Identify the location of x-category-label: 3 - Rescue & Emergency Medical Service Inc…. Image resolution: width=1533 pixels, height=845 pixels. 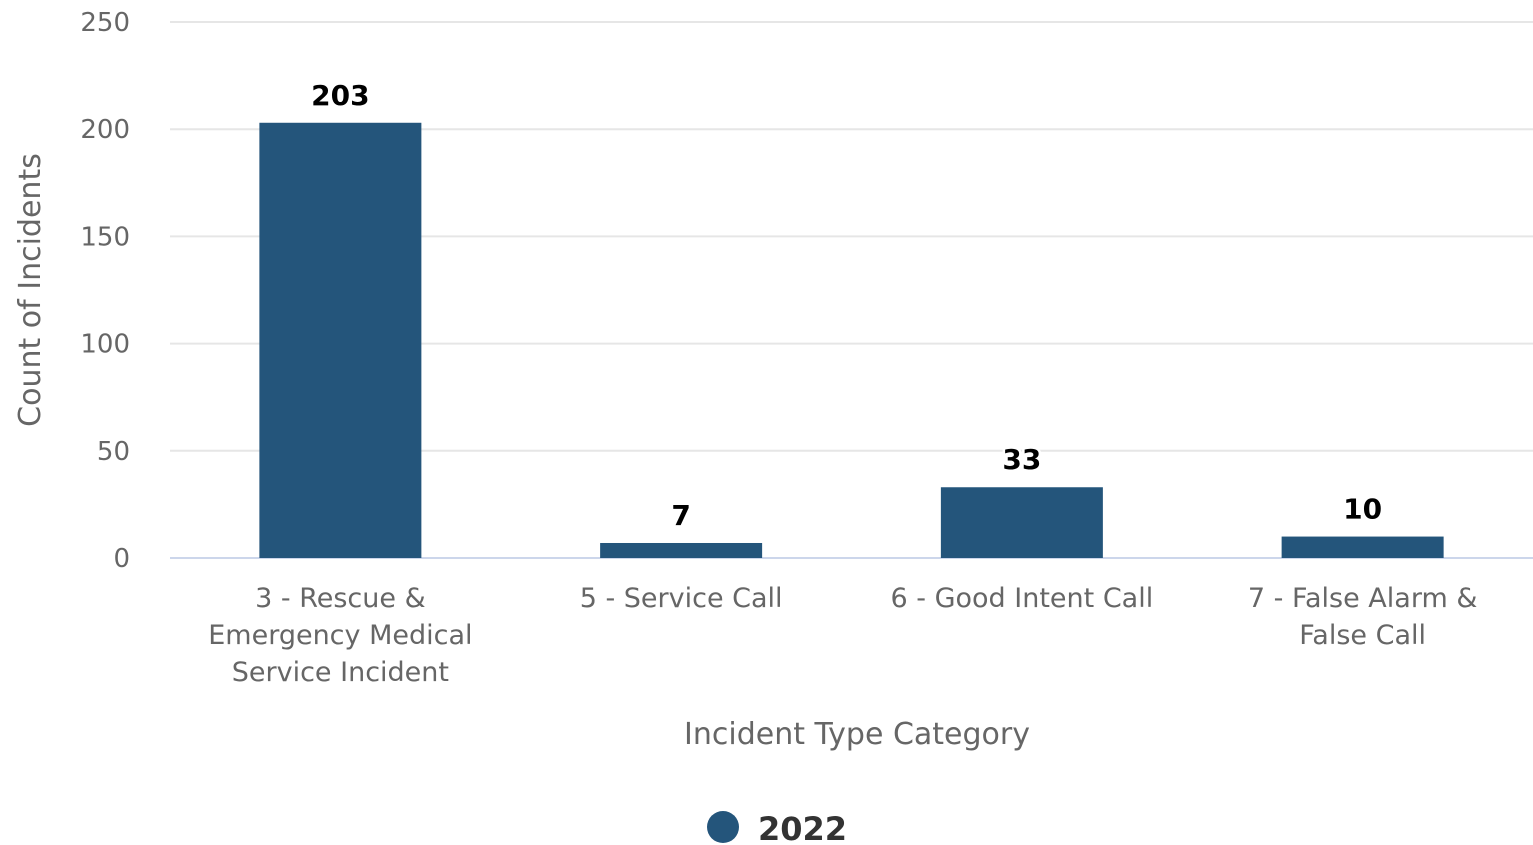
(340, 635).